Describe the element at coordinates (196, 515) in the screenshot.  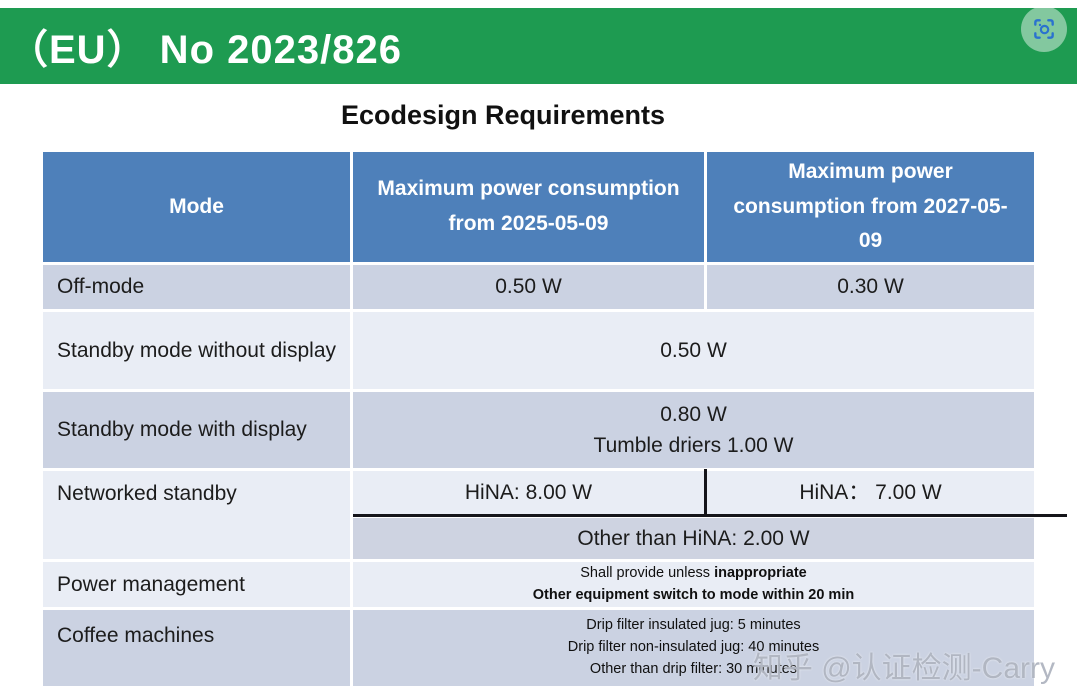
I see `row-networked-standby-label: Networked standby` at that location.